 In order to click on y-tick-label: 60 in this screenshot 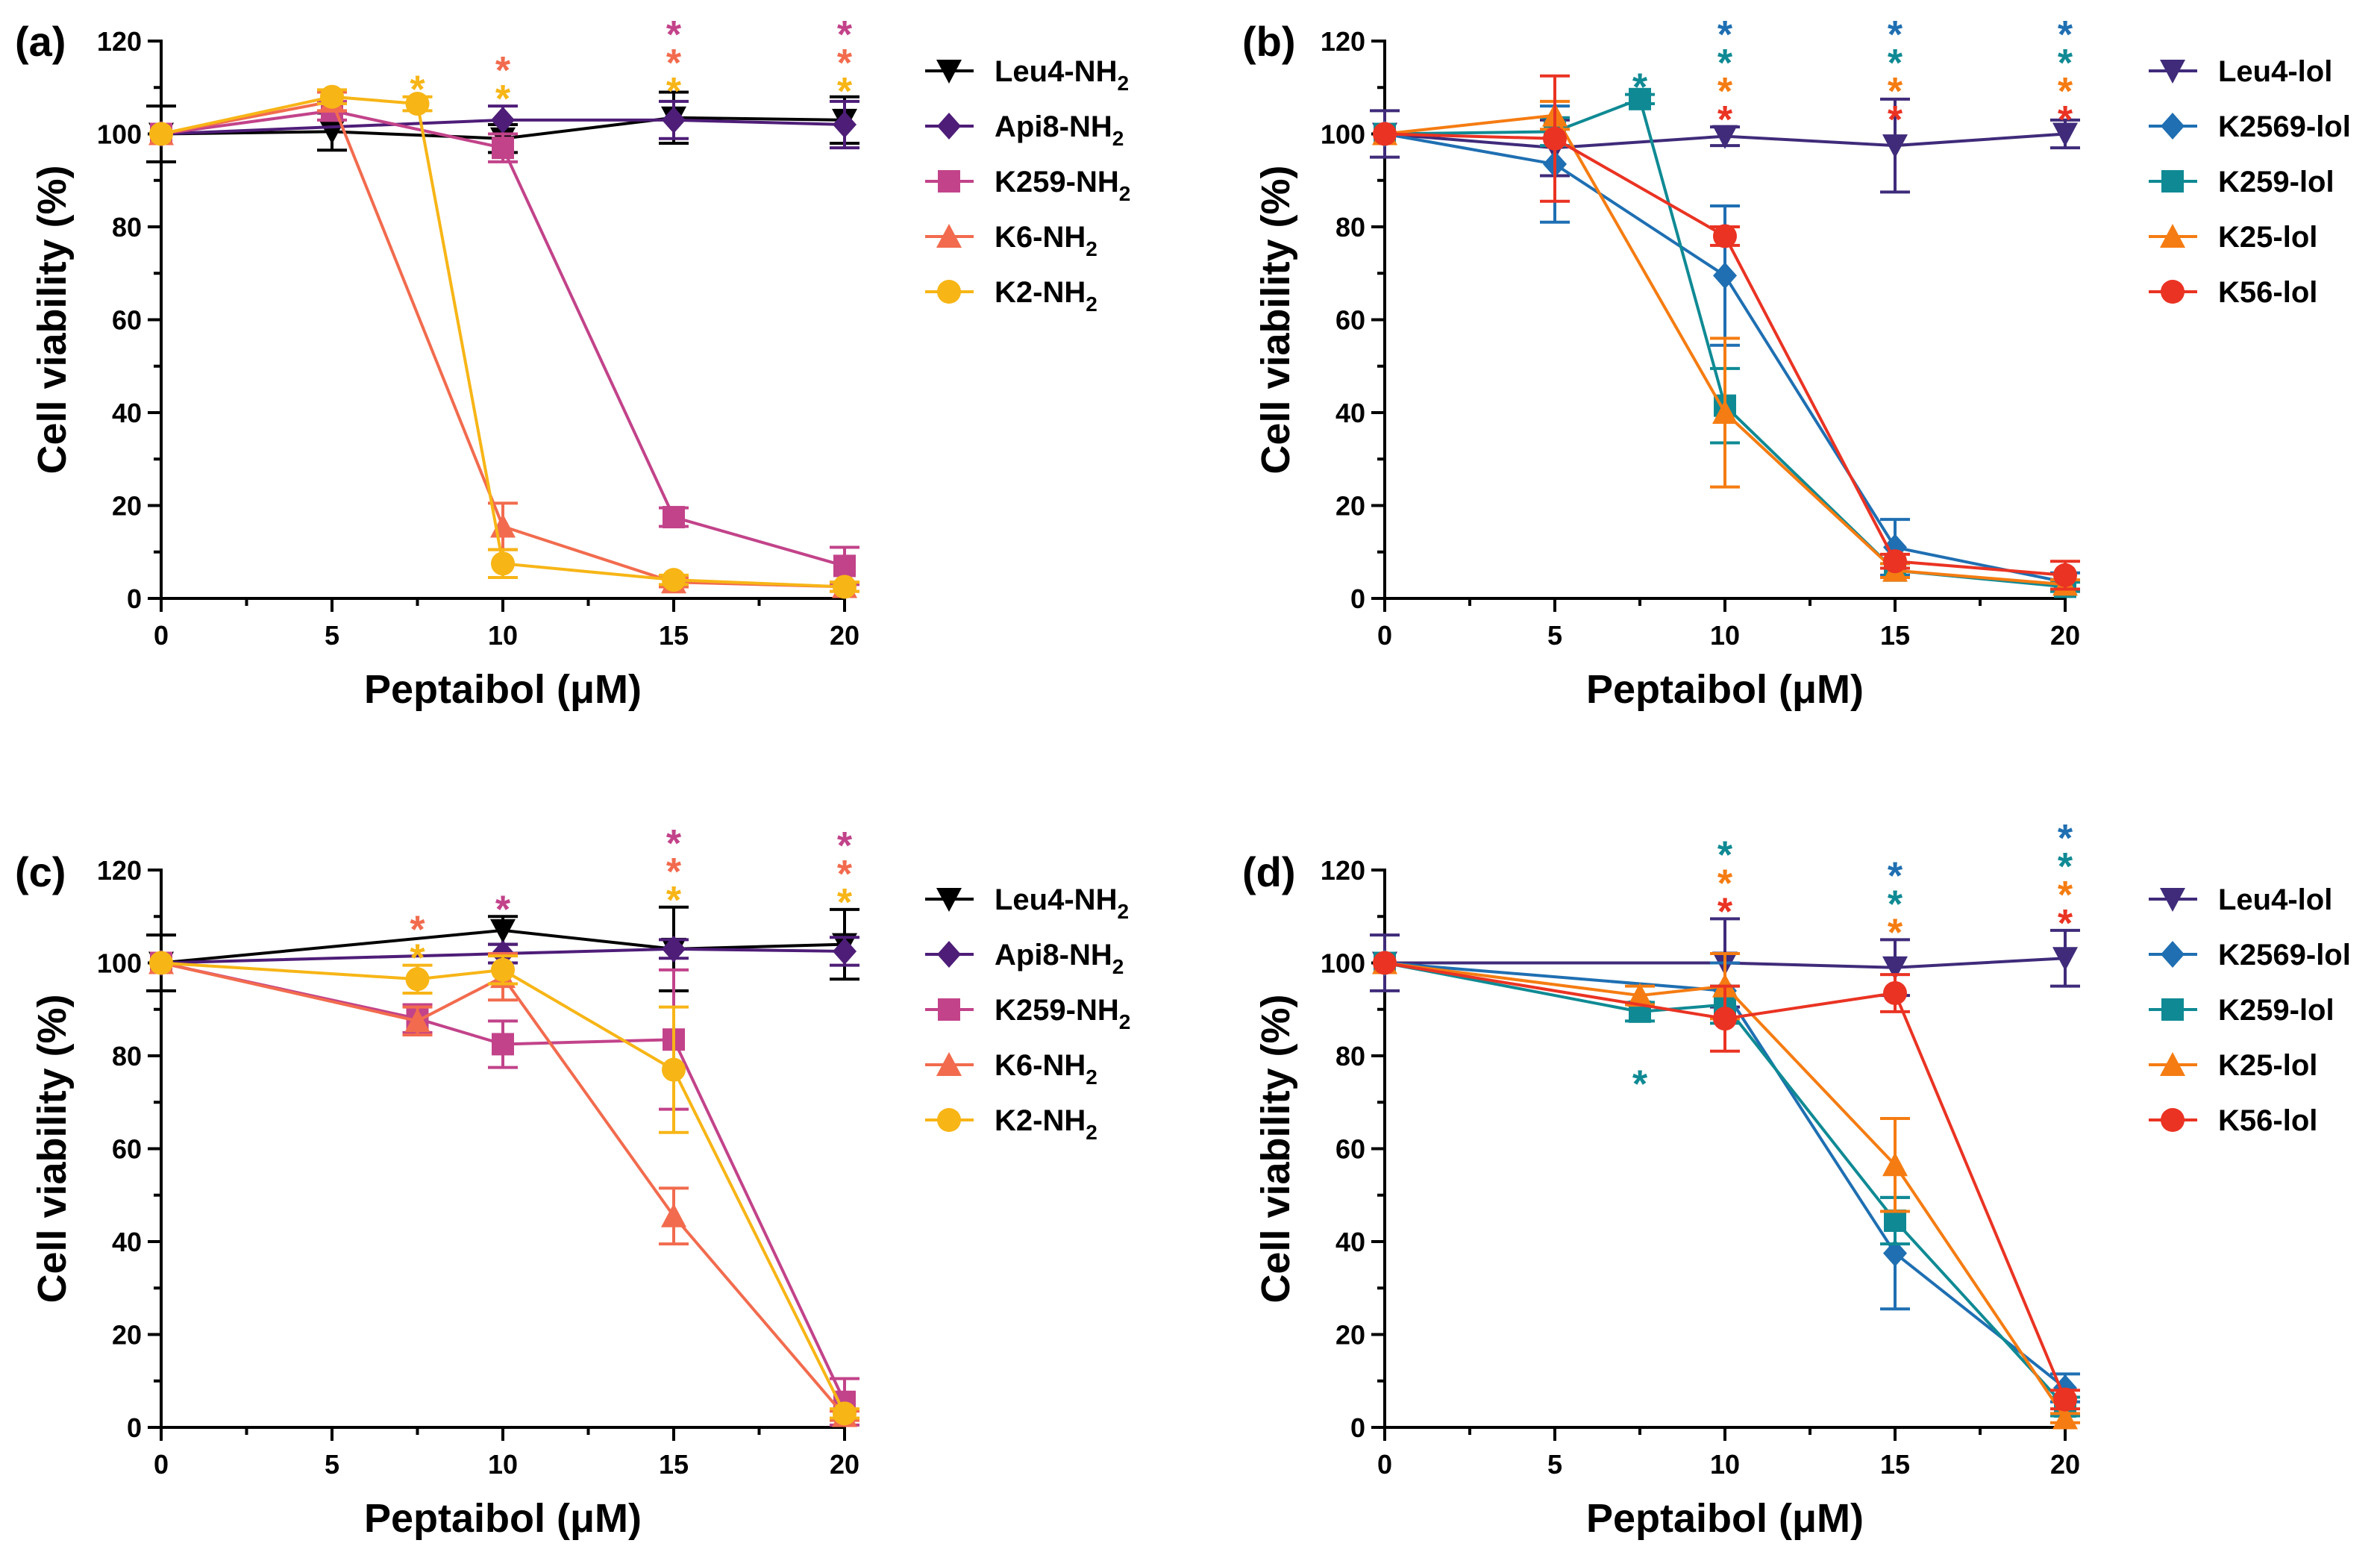, I will do `click(127, 320)`.